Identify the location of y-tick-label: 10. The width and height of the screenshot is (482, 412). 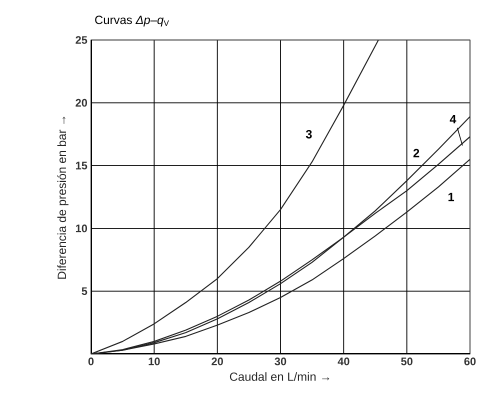
(82, 228).